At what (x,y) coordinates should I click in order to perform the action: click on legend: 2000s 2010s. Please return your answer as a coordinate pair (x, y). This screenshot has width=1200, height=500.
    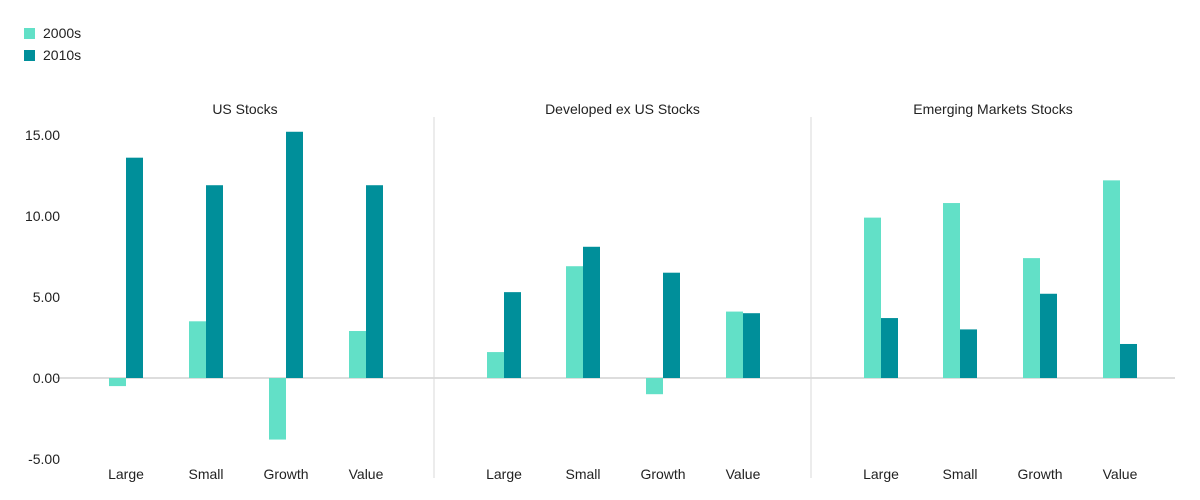
    Looking at the image, I should click on (52, 44).